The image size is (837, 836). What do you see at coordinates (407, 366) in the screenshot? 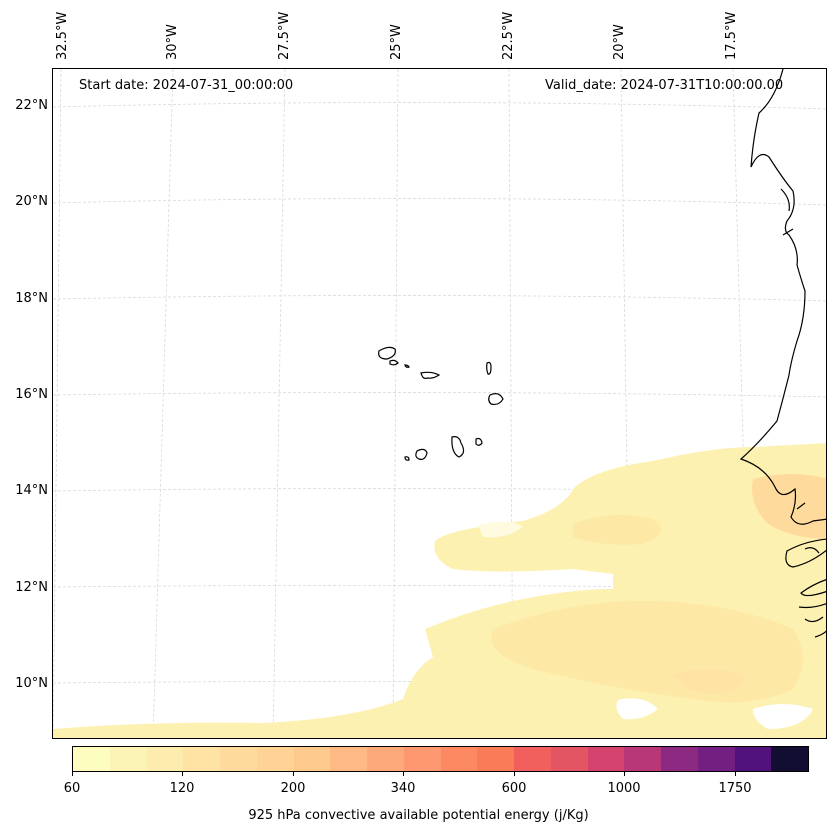
I see `island-santa-luzia` at bounding box center [407, 366].